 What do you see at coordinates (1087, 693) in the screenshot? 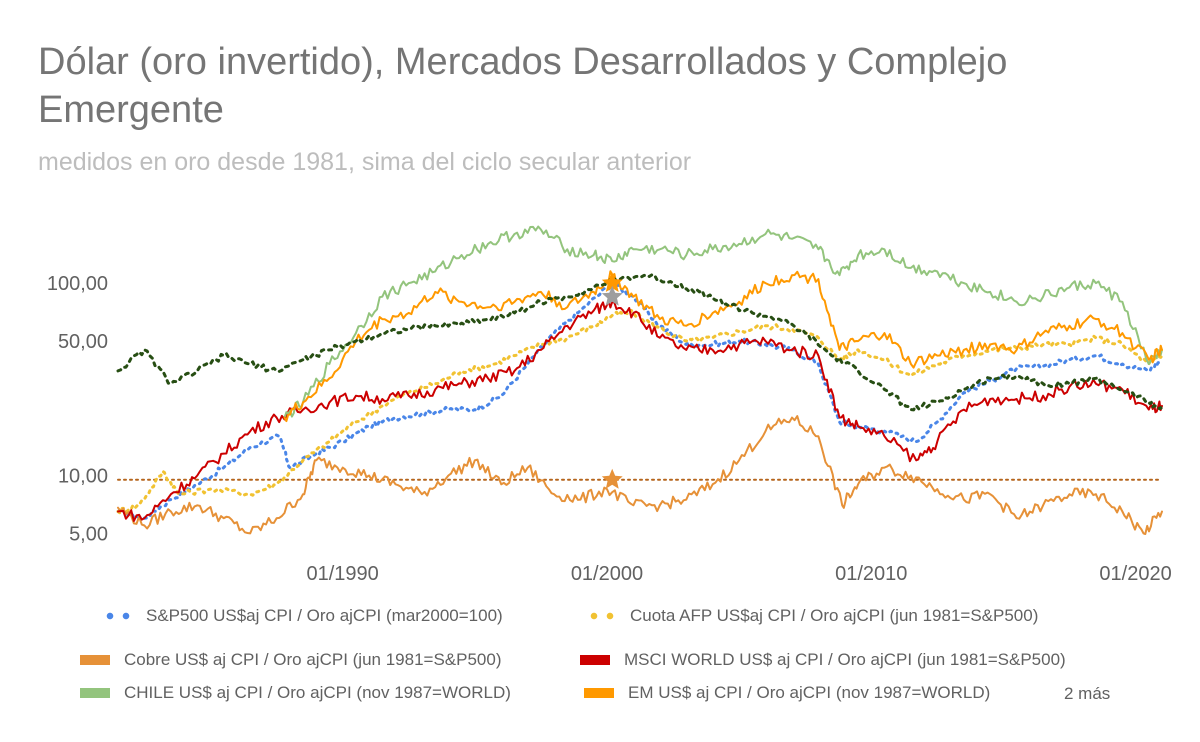
I see `legend-more-link: 2 más` at bounding box center [1087, 693].